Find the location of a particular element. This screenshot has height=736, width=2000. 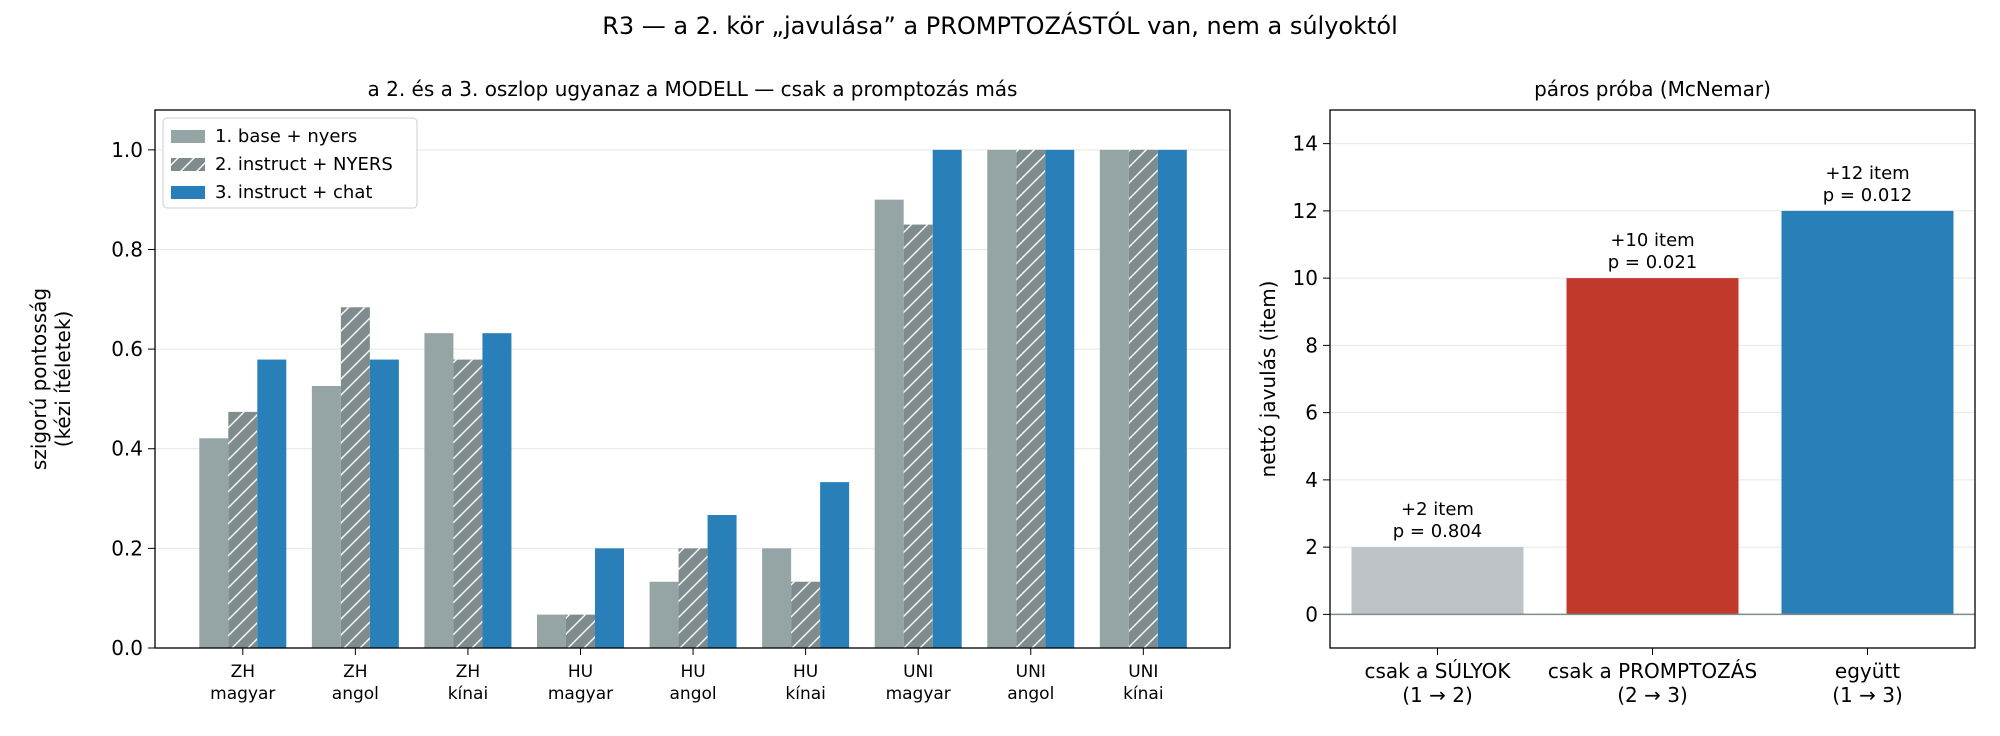

x-tick-label: HU angol is located at coordinates (693, 683).